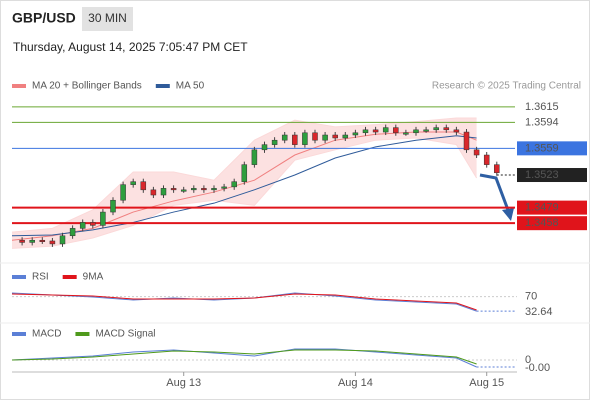 The image size is (590, 400). I want to click on level-label: 1.3559, so click(542, 148).